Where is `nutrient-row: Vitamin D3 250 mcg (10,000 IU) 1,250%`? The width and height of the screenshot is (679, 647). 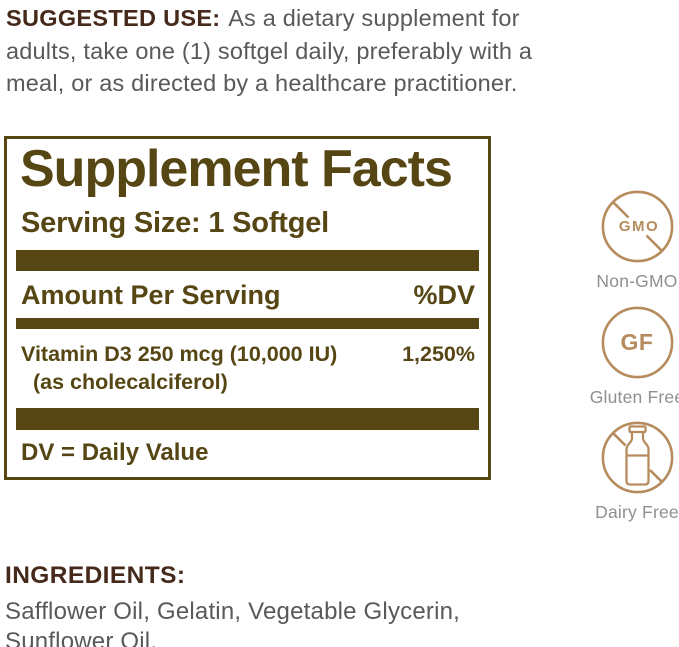
nutrient-row: Vitamin D3 250 mcg (10,000 IU) 1,250% is located at coordinates (248, 354).